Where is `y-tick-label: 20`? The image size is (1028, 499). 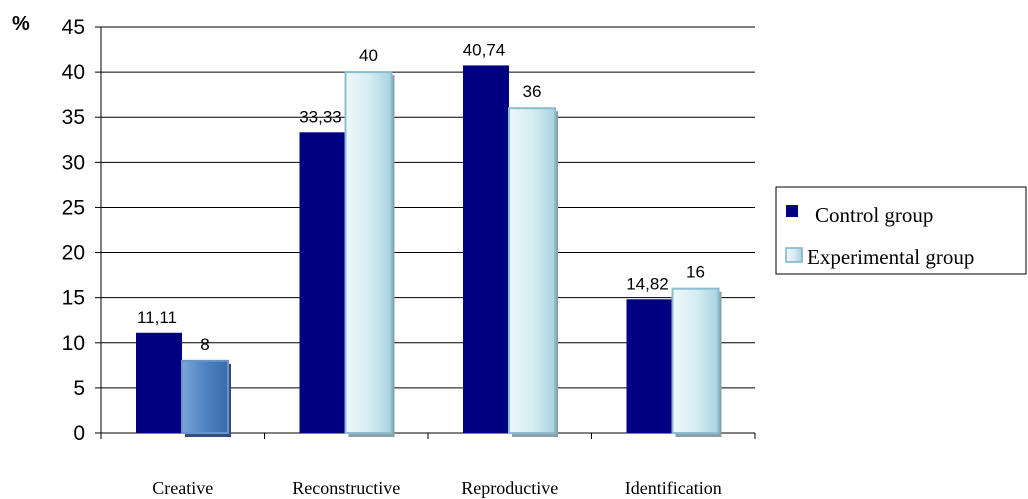
y-tick-label: 20 is located at coordinates (73, 253).